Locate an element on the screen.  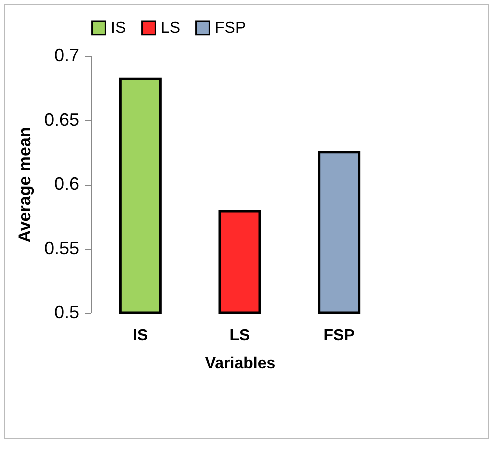
x-tick-label: FSP is located at coordinates (340, 336).